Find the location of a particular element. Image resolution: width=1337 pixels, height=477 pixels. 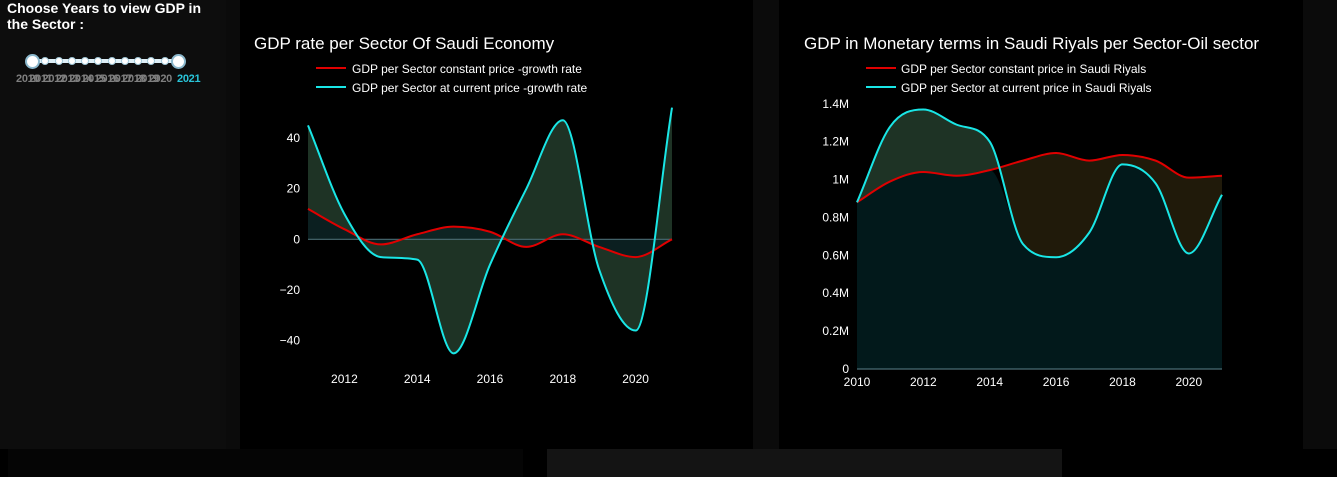

slider-year-mark: 2019 is located at coordinates (147, 79).